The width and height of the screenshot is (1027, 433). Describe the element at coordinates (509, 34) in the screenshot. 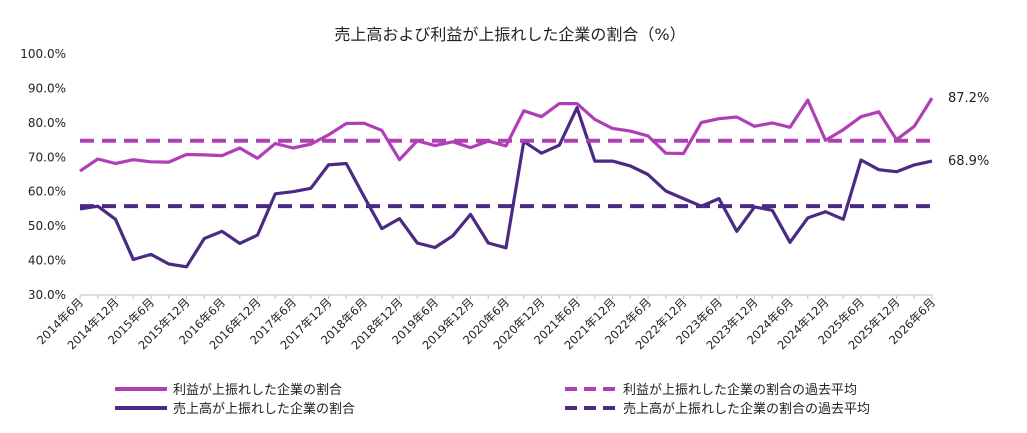

I see `chart-title: 売上高および利益が上振れした企業の割合（%）` at that location.